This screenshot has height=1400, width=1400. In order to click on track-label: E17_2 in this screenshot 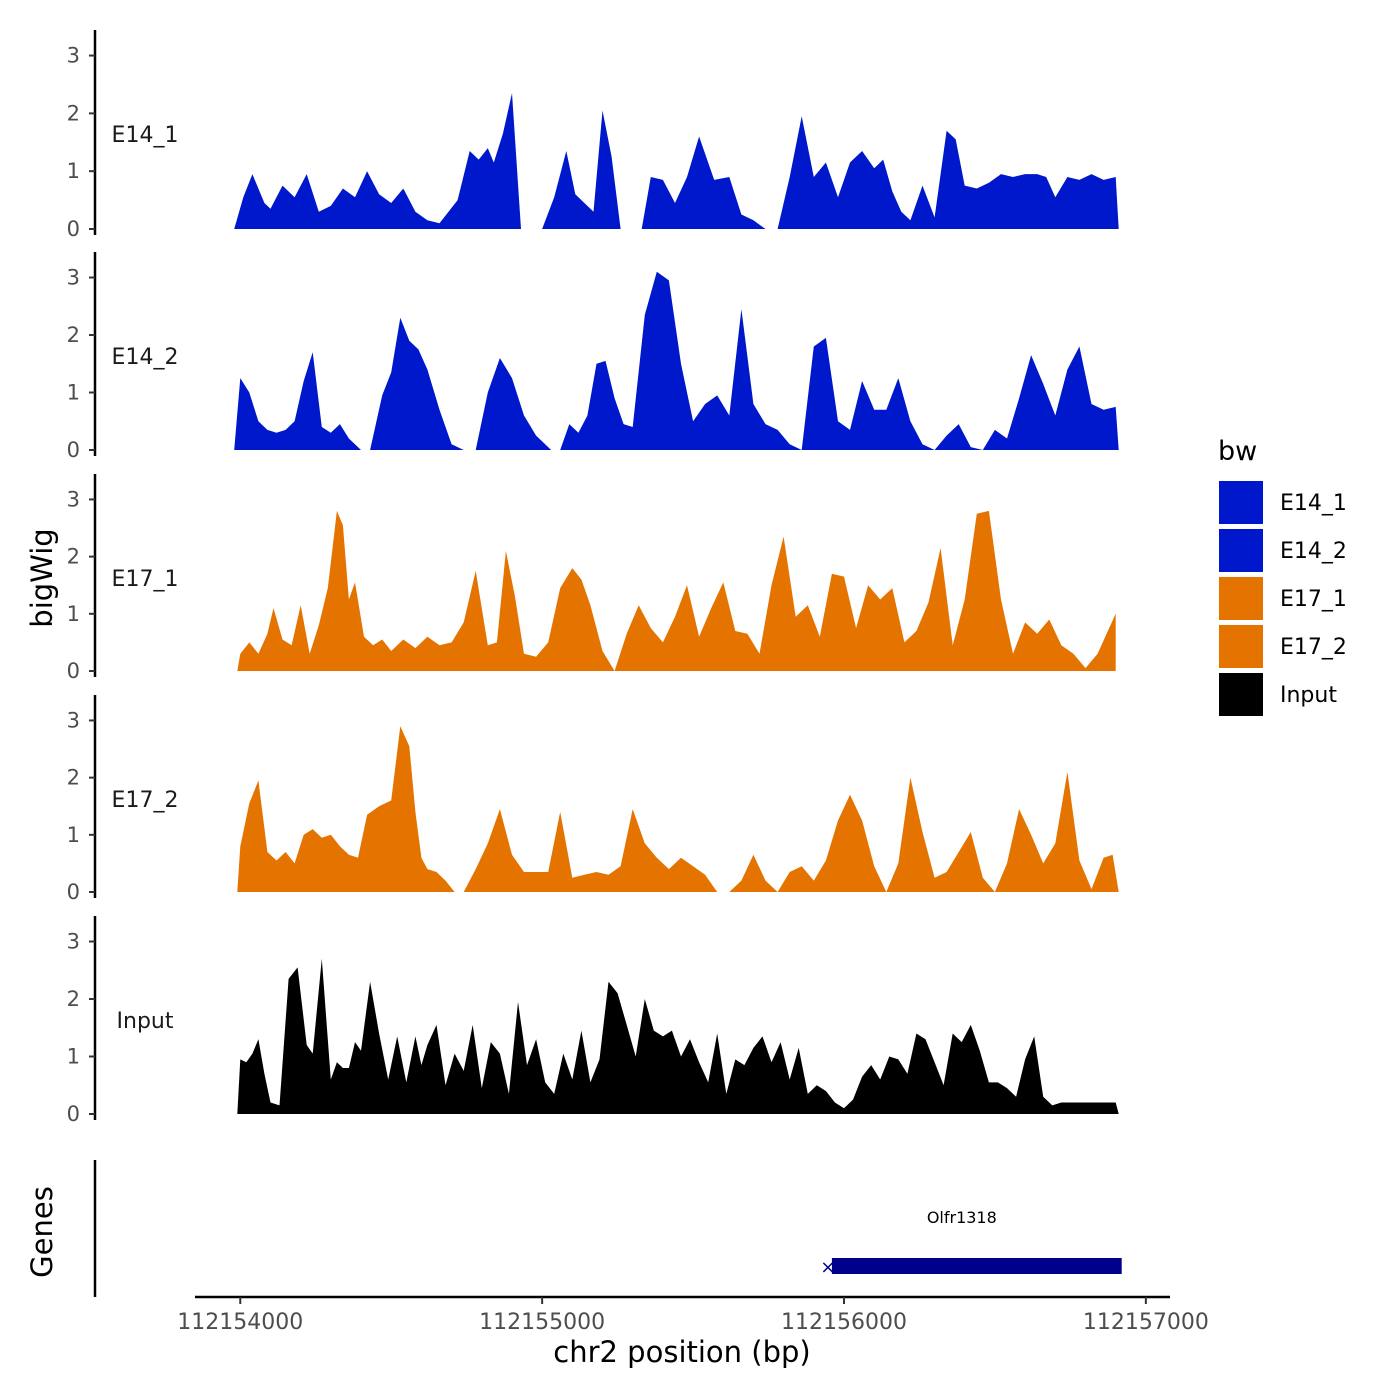, I will do `click(145, 800)`.